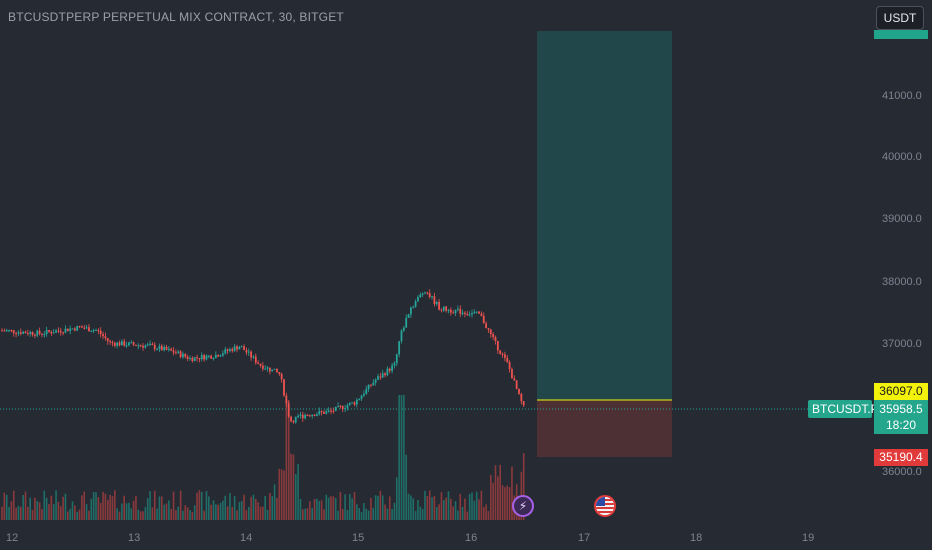  Describe the element at coordinates (605, 506) in the screenshot. I see `us-flag-icon` at that location.